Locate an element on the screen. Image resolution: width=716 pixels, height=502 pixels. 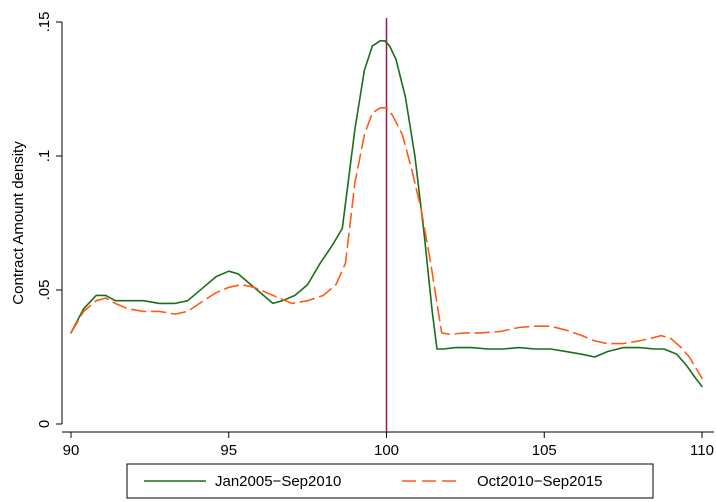
y-tick-label: .1 is located at coordinates (44, 156).